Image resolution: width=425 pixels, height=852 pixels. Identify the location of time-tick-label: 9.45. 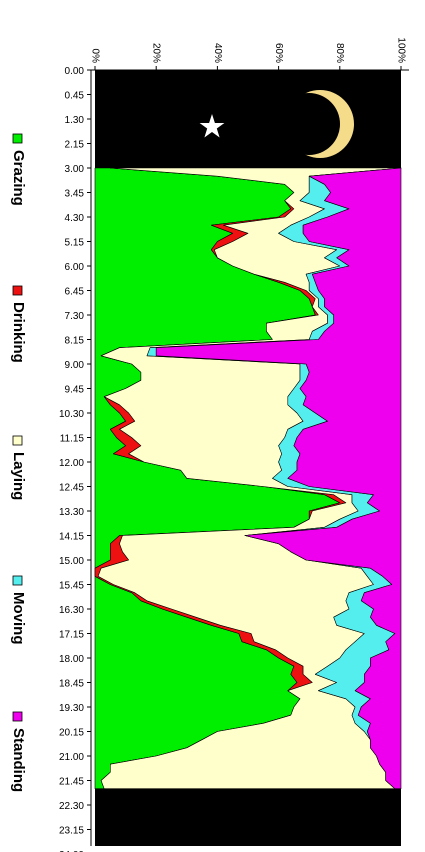
(75, 390).